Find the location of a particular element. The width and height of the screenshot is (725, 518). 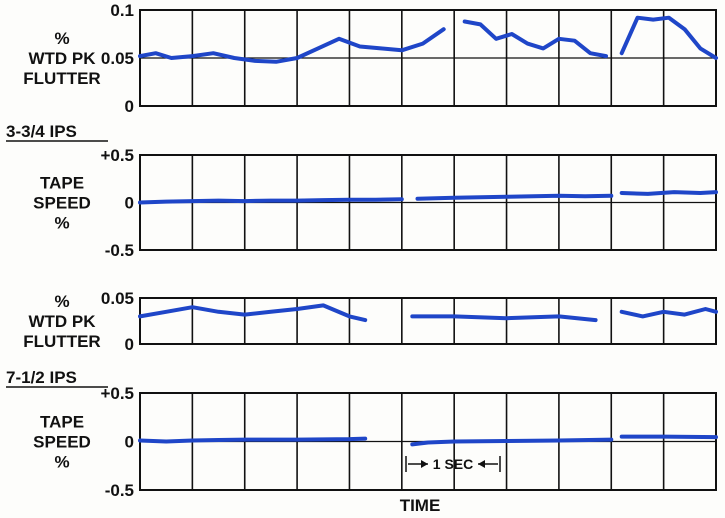

scale-arrowhead-right is located at coordinates (481, 464).